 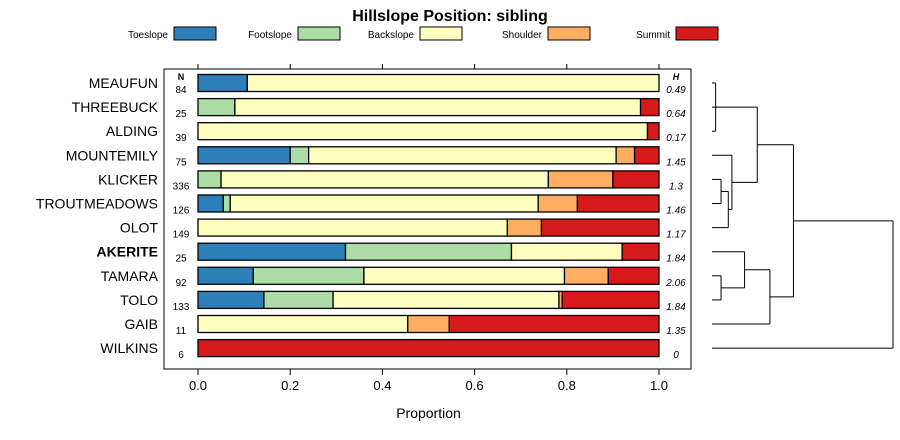 I want to click on x-tick-label: 1.0, so click(x=659, y=385).